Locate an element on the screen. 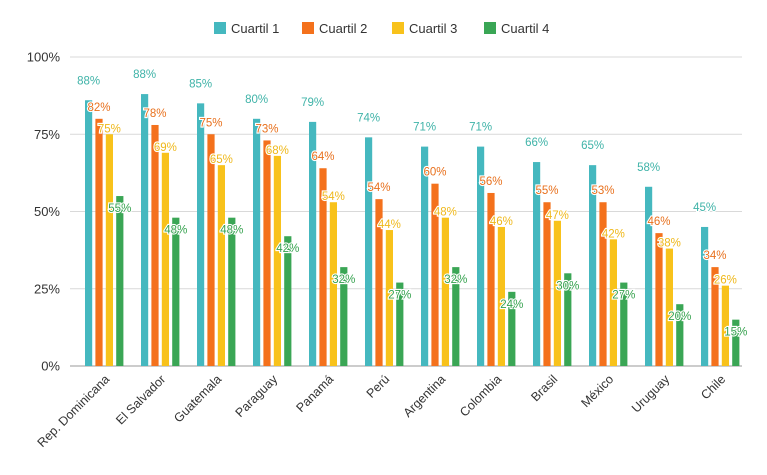 Image resolution: width=767 pixels, height=475 pixels. bar-cuartil-4-argentina is located at coordinates (456, 316).